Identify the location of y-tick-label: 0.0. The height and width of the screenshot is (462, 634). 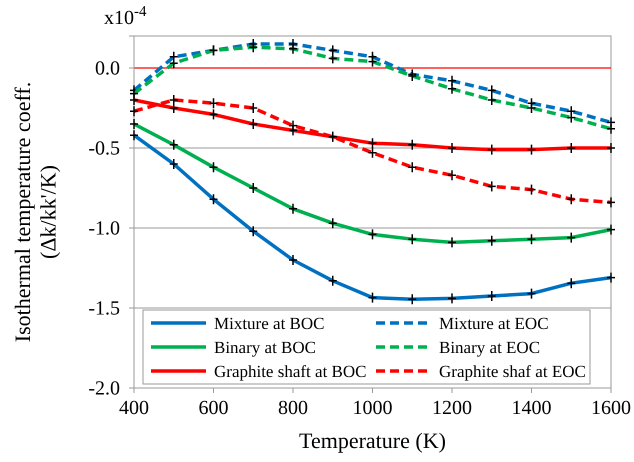
(107, 68).